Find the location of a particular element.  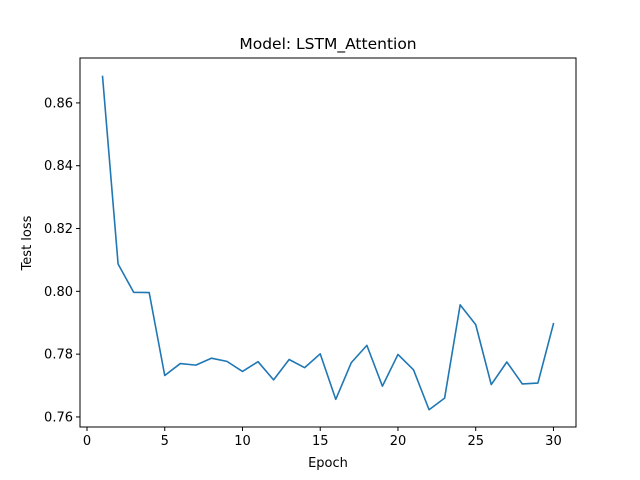

x-tick-label: 15 is located at coordinates (320, 441).